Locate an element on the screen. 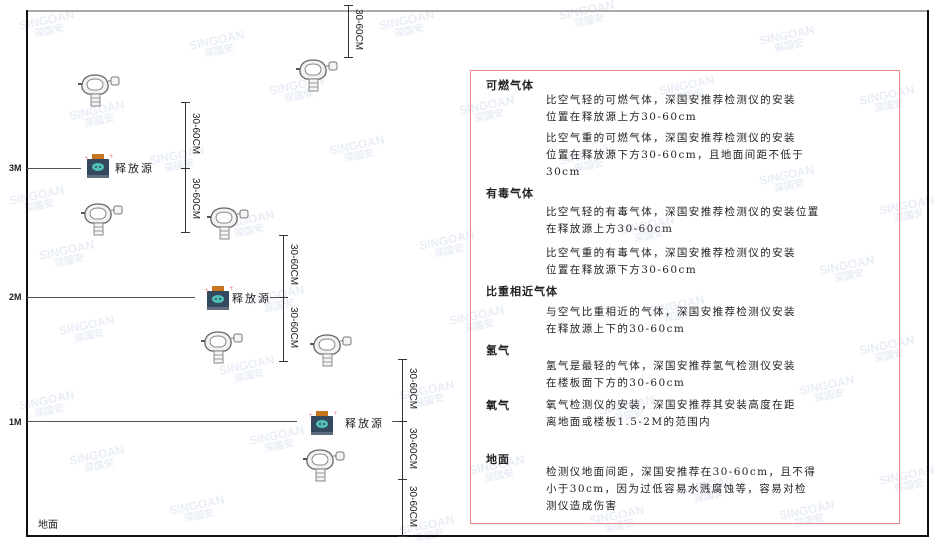  level-2m-line is located at coordinates (111, 297).